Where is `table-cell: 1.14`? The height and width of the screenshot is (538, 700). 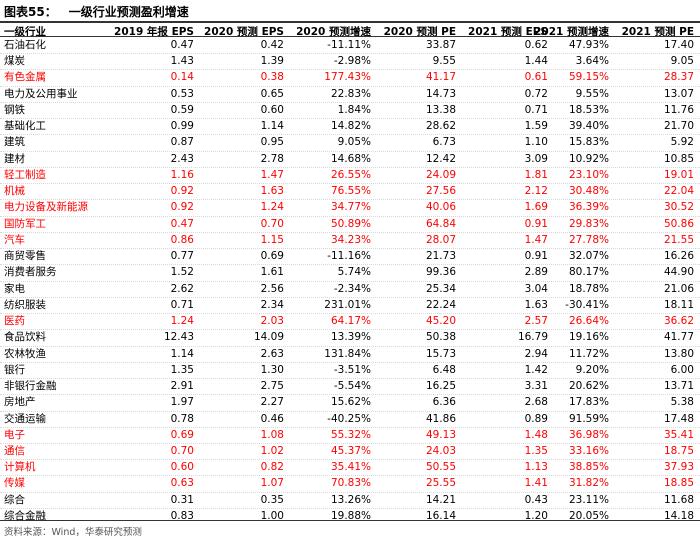
table-cell: 1.14 is located at coordinates (272, 126).